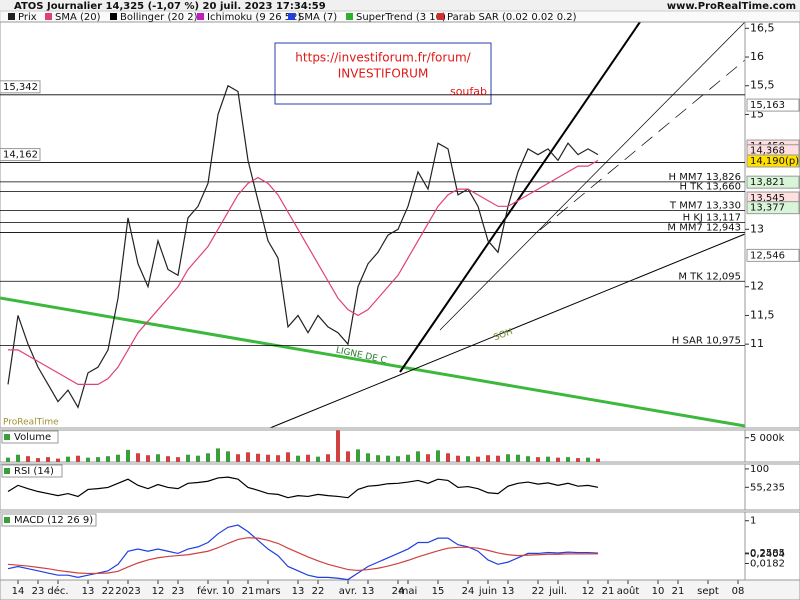 This screenshot has height=600, width=800. I want to click on x-tick-label: 15, so click(438, 591).